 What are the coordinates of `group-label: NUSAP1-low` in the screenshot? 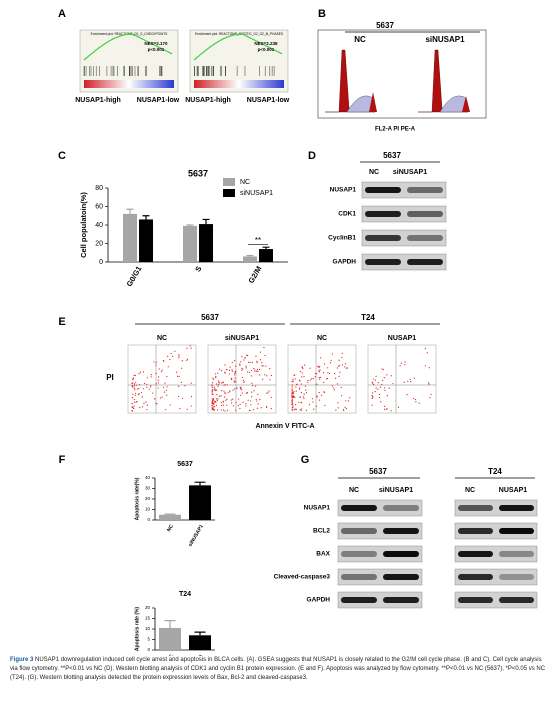 It's located at (158, 100).